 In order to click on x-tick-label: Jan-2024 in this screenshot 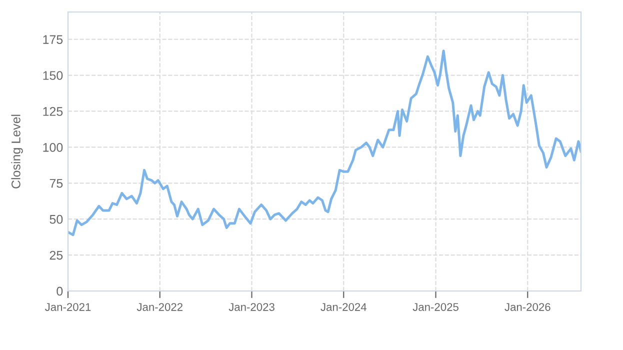, I will do `click(343, 307)`.